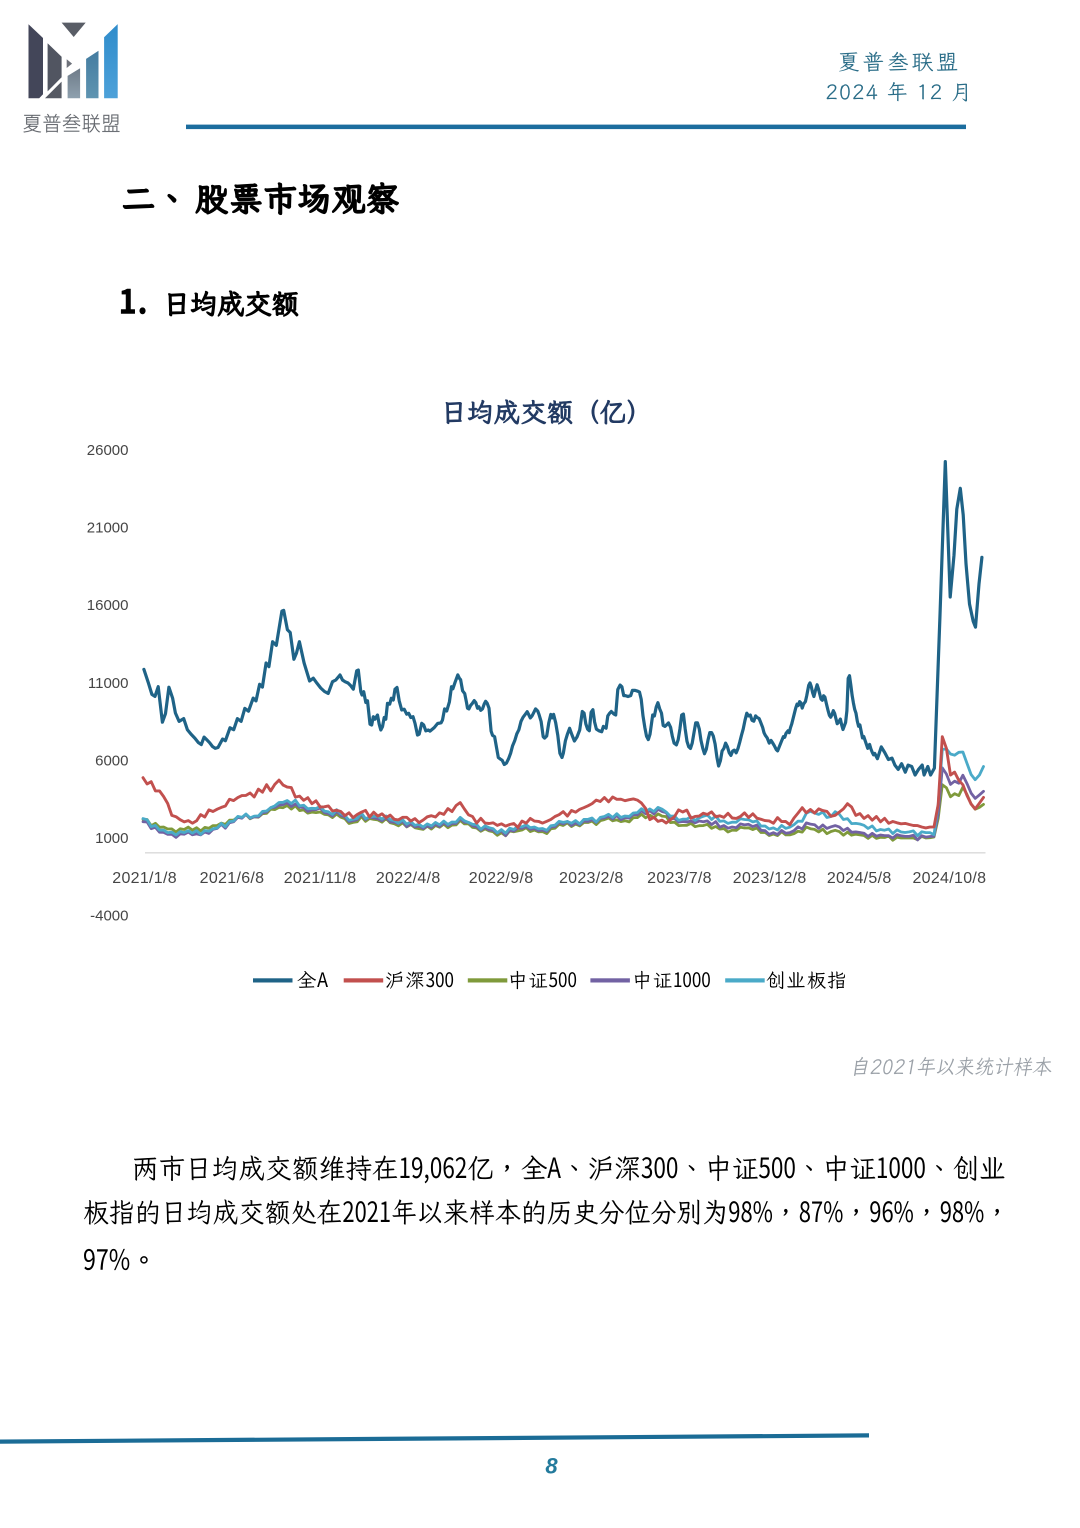 The height and width of the screenshot is (1528, 1080). What do you see at coordinates (108, 683) in the screenshot?
I see `svg-text: 11000` at bounding box center [108, 683].